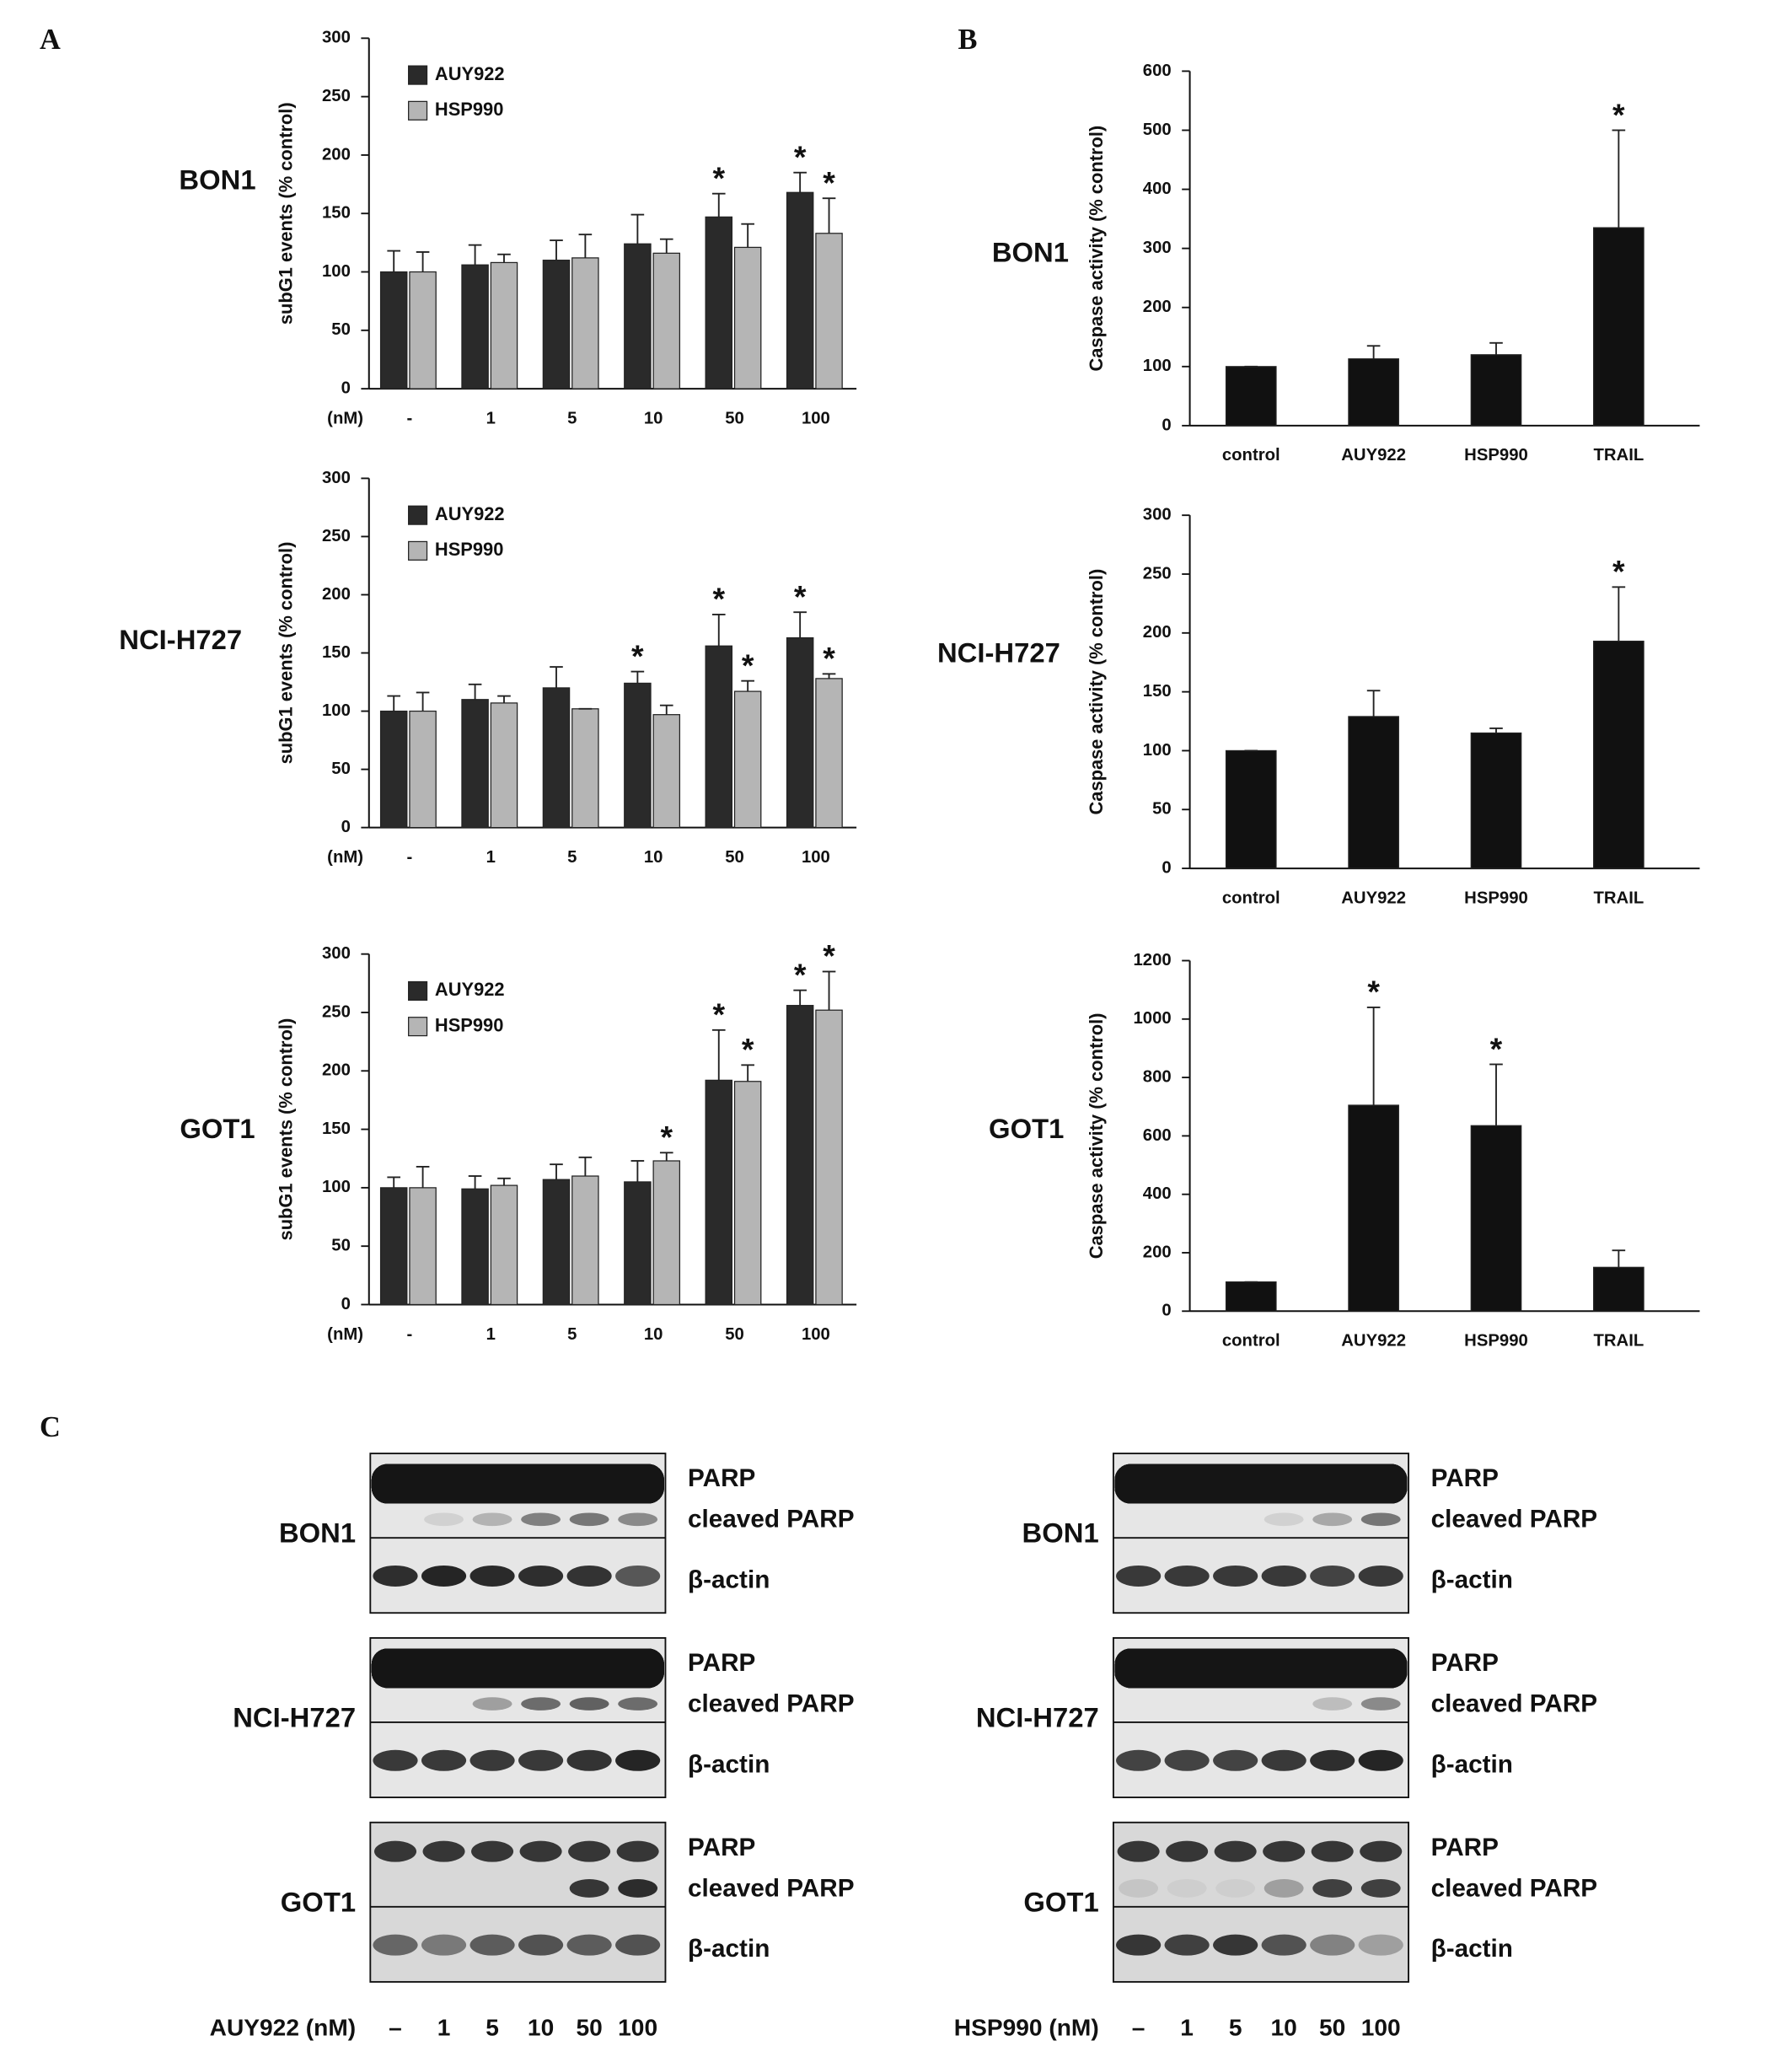 The width and height of the screenshot is (1792, 2057). What do you see at coordinates (1167, 425) in the screenshot?
I see `y-tick-label: 0` at bounding box center [1167, 425].